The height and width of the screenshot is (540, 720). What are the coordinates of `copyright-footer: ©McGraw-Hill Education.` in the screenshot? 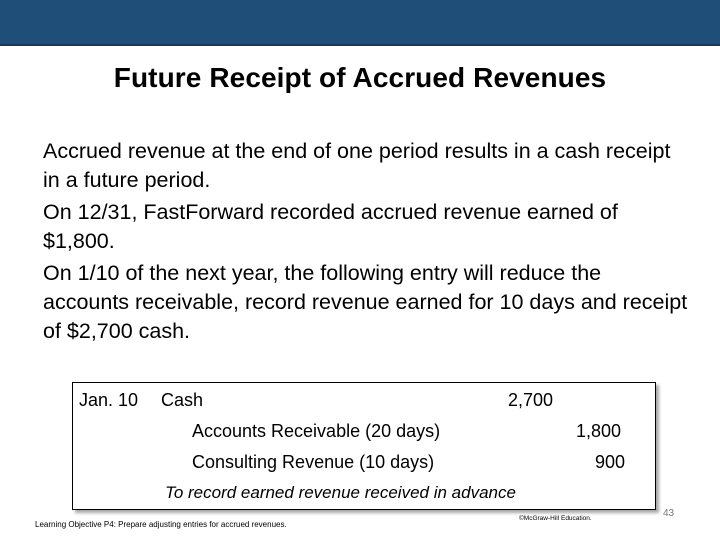 It's located at (555, 518).